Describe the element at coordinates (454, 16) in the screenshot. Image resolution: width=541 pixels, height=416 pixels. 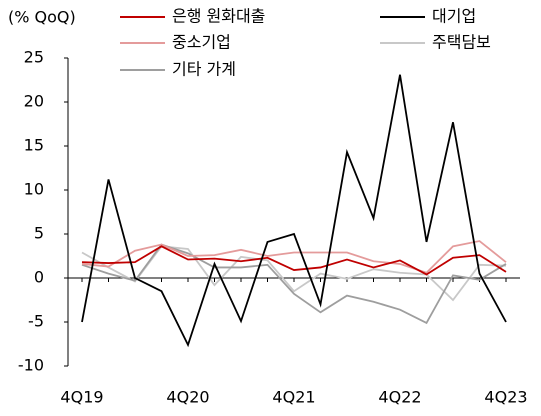
I see `legend-label: 대기업` at that location.